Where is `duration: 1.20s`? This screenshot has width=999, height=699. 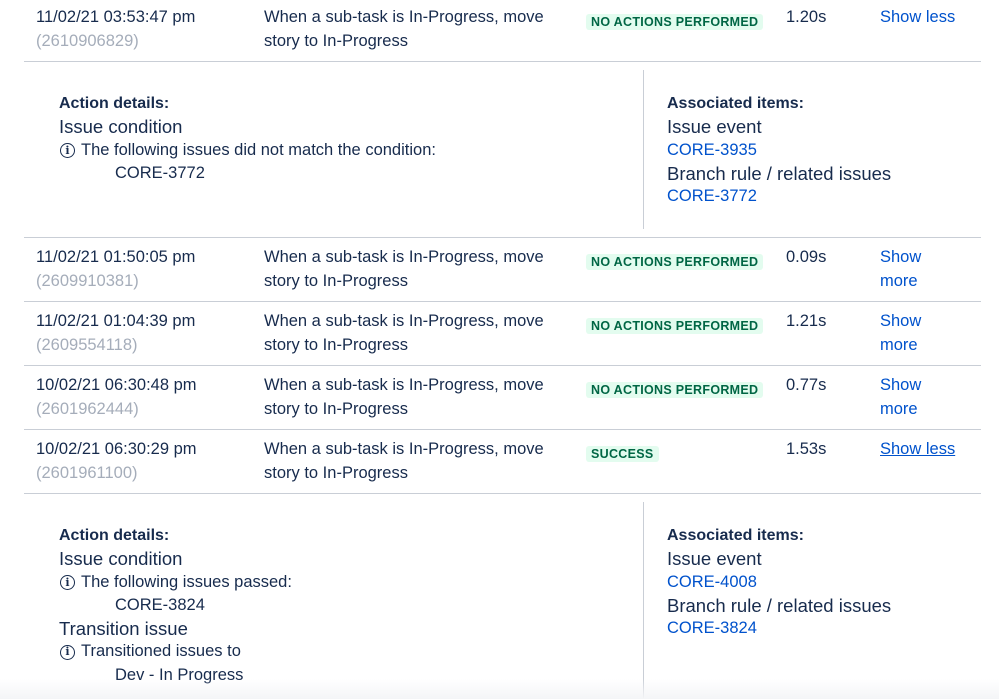 duration: 1.20s is located at coordinates (806, 17).